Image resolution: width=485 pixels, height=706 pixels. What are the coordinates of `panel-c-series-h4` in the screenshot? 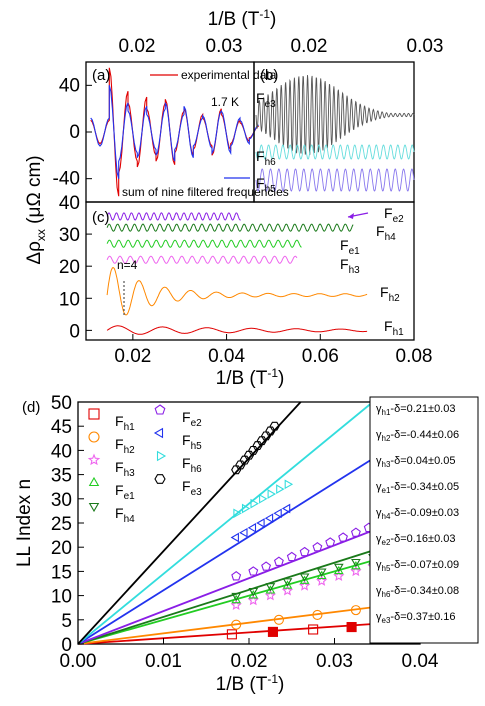 It's located at (230, 227).